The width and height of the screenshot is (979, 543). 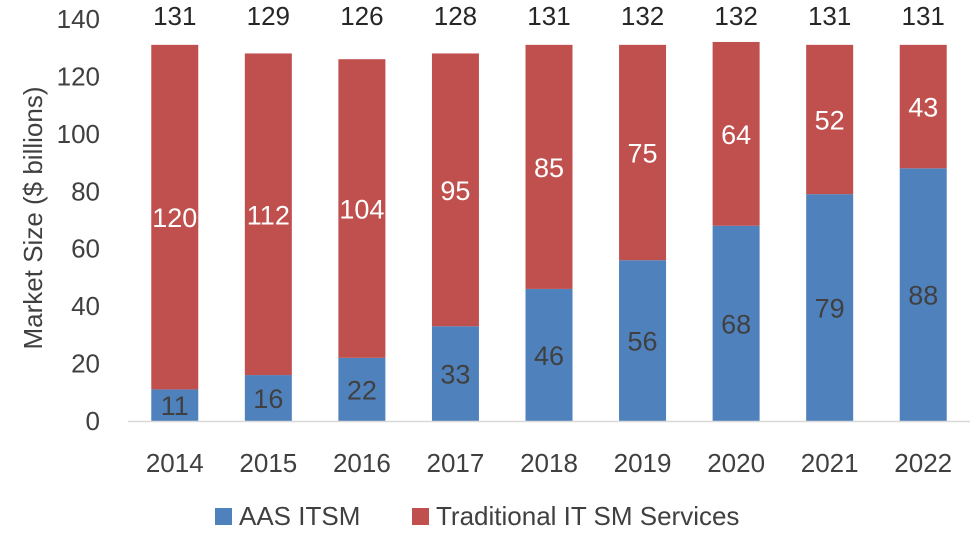 What do you see at coordinates (85, 364) in the screenshot?
I see `y-tick-label-20: 20` at bounding box center [85, 364].